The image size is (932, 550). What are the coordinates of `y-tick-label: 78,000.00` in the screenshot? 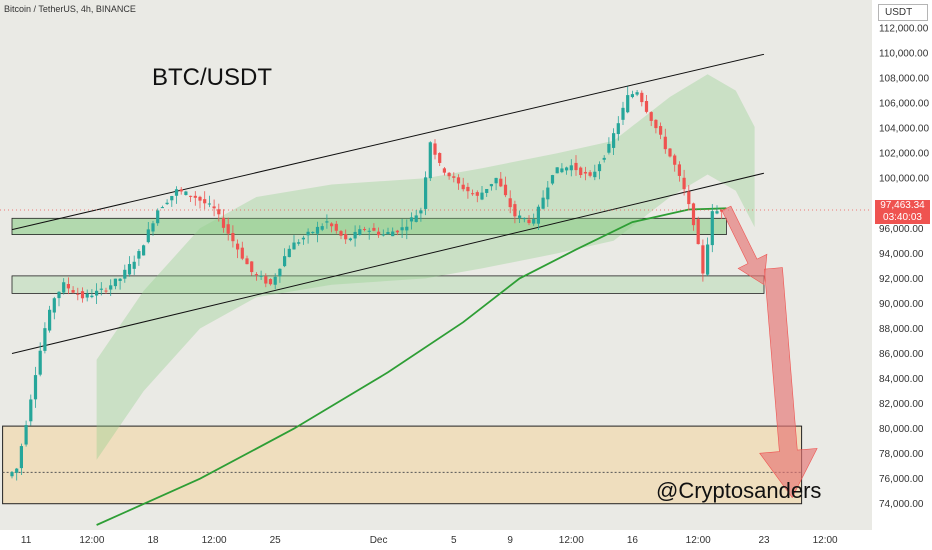 It's located at (901, 454).